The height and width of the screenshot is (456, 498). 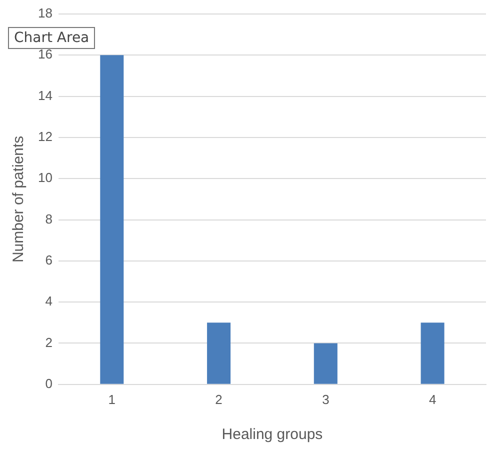 What do you see at coordinates (48, 218) in the screenshot?
I see `y-tick-label: 8` at bounding box center [48, 218].